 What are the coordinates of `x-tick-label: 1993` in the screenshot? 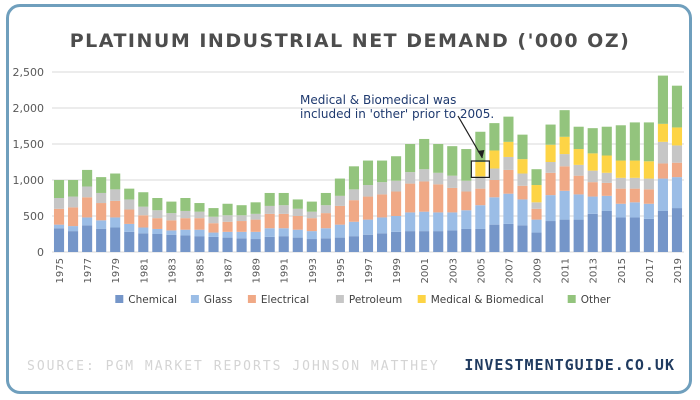 It's located at (313, 270).